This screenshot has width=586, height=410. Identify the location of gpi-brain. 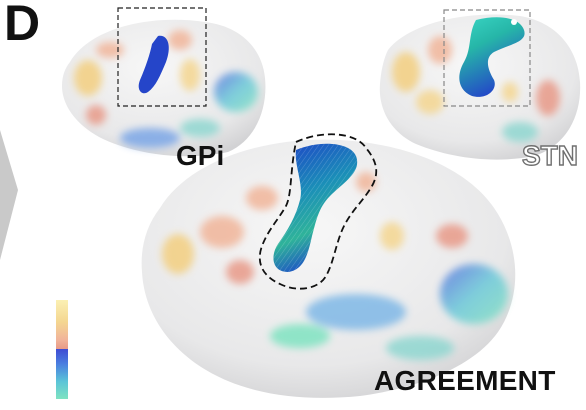
(164, 82).